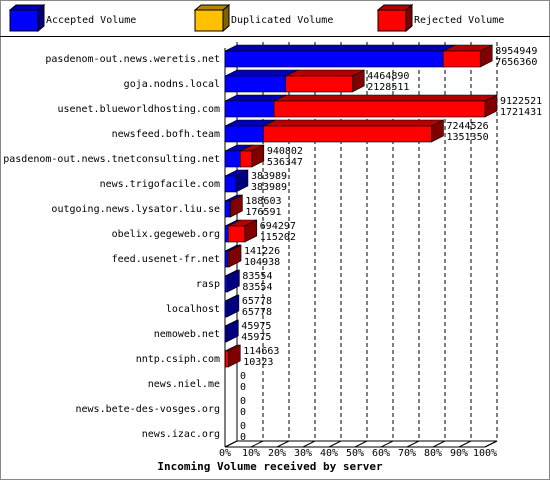 The image size is (550, 480). I want to click on legend-label: Accepted Volume, so click(91, 20).